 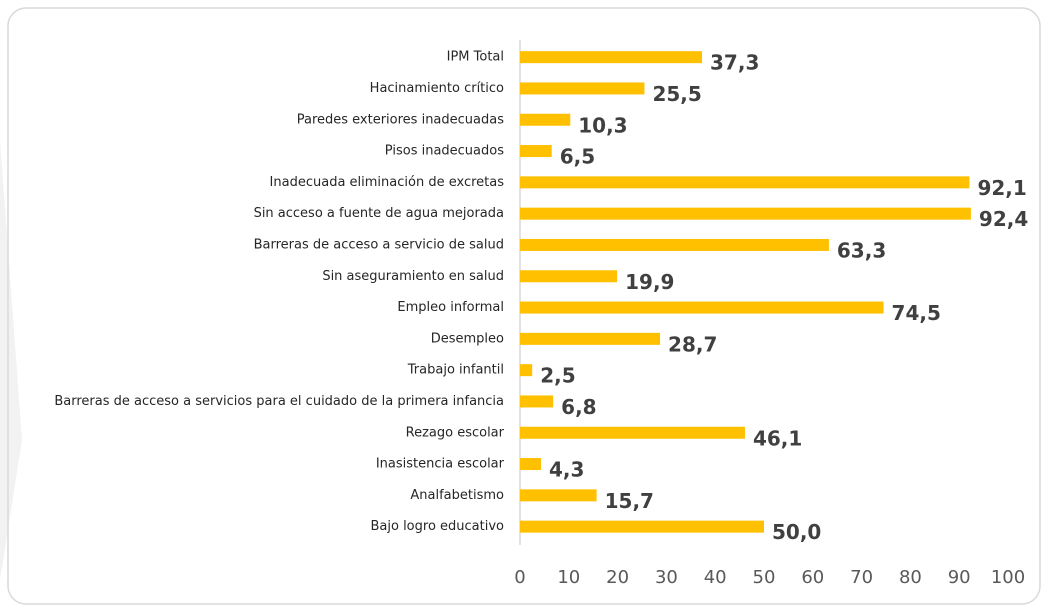 What do you see at coordinates (450, 307) in the screenshot?
I see `y-tick-label: Empleo informal` at bounding box center [450, 307].